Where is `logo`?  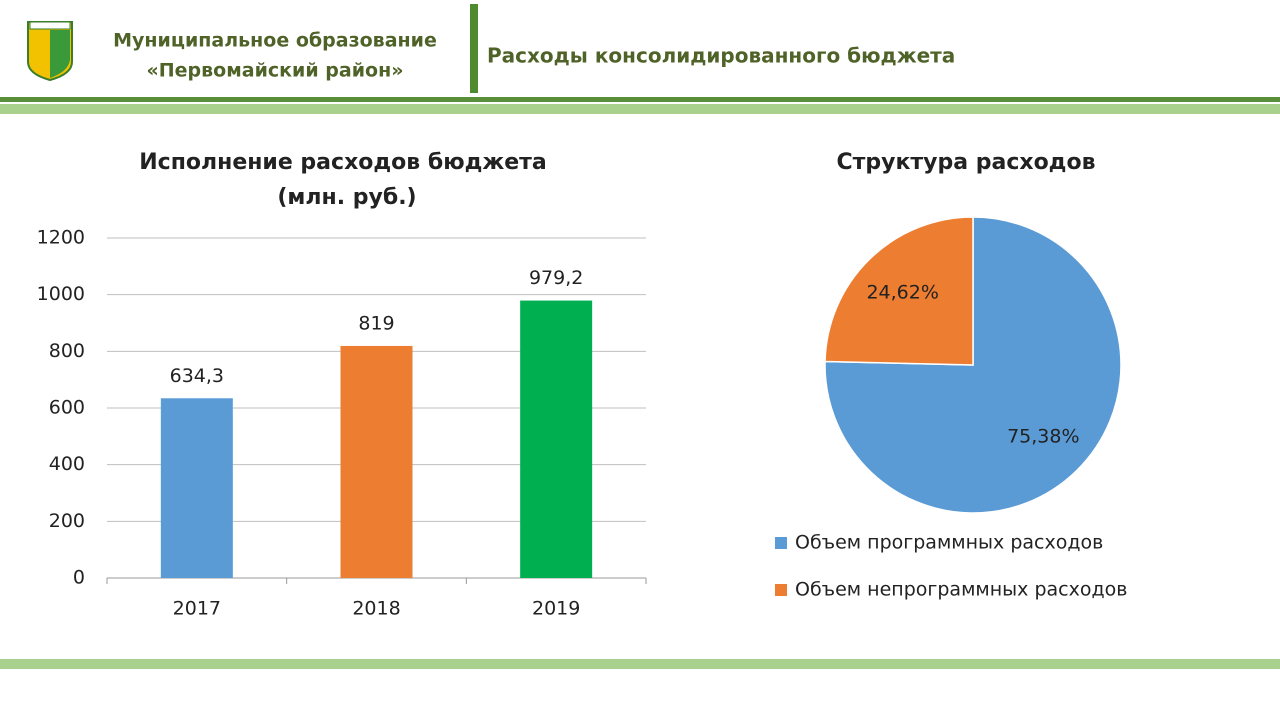
logo is located at coordinates (50, 51).